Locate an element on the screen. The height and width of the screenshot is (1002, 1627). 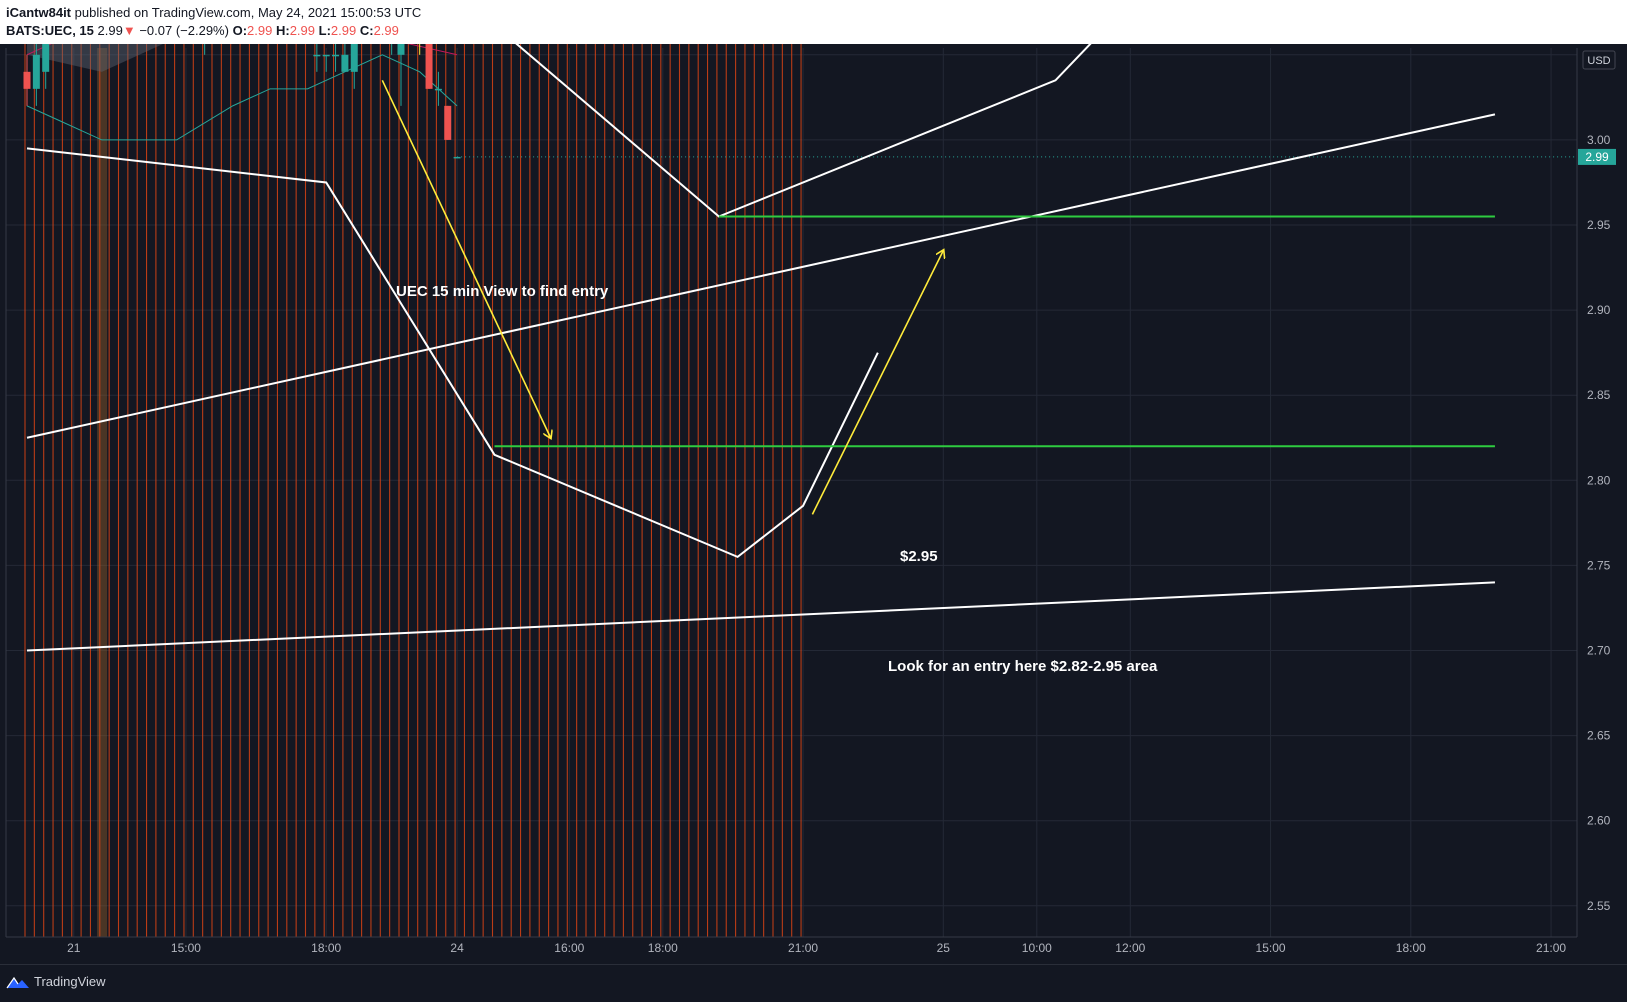
x-tick-label: 21 is located at coordinates (74, 948).